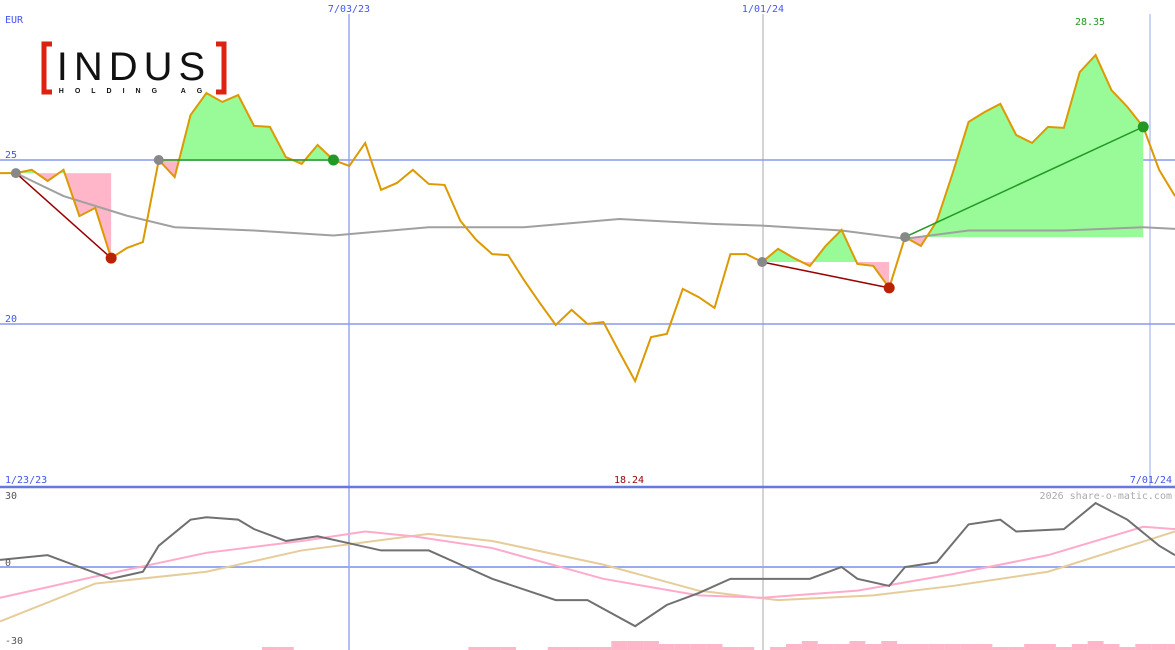 Image resolution: width=1175 pixels, height=650 pixels. Describe the element at coordinates (349, 9) in the screenshot. I see `x-tick-top: 7/03/23` at that location.